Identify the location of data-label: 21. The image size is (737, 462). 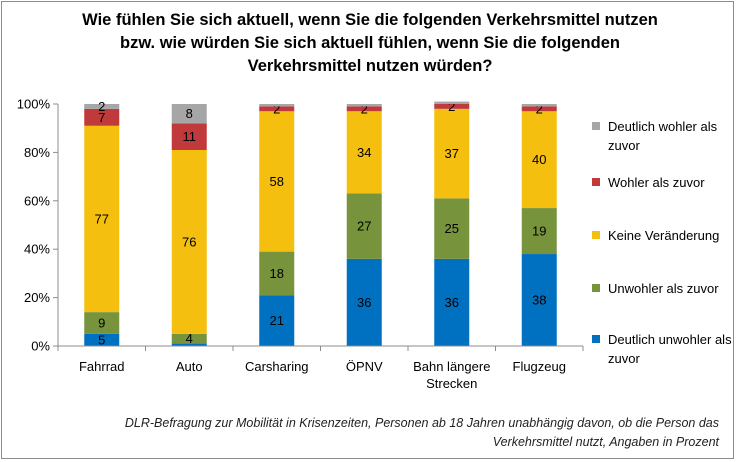
(277, 320).